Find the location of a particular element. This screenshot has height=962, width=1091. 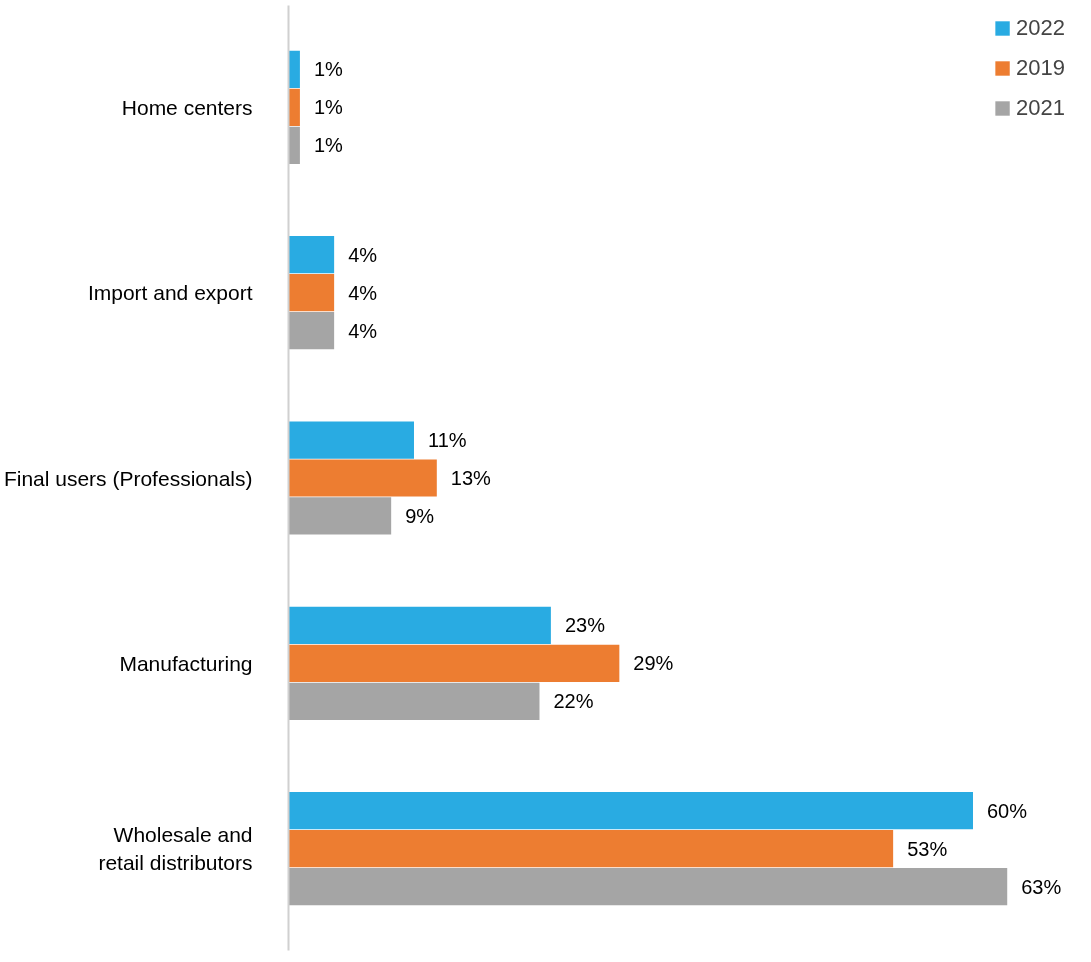

data-label: 63% is located at coordinates (1041, 886).